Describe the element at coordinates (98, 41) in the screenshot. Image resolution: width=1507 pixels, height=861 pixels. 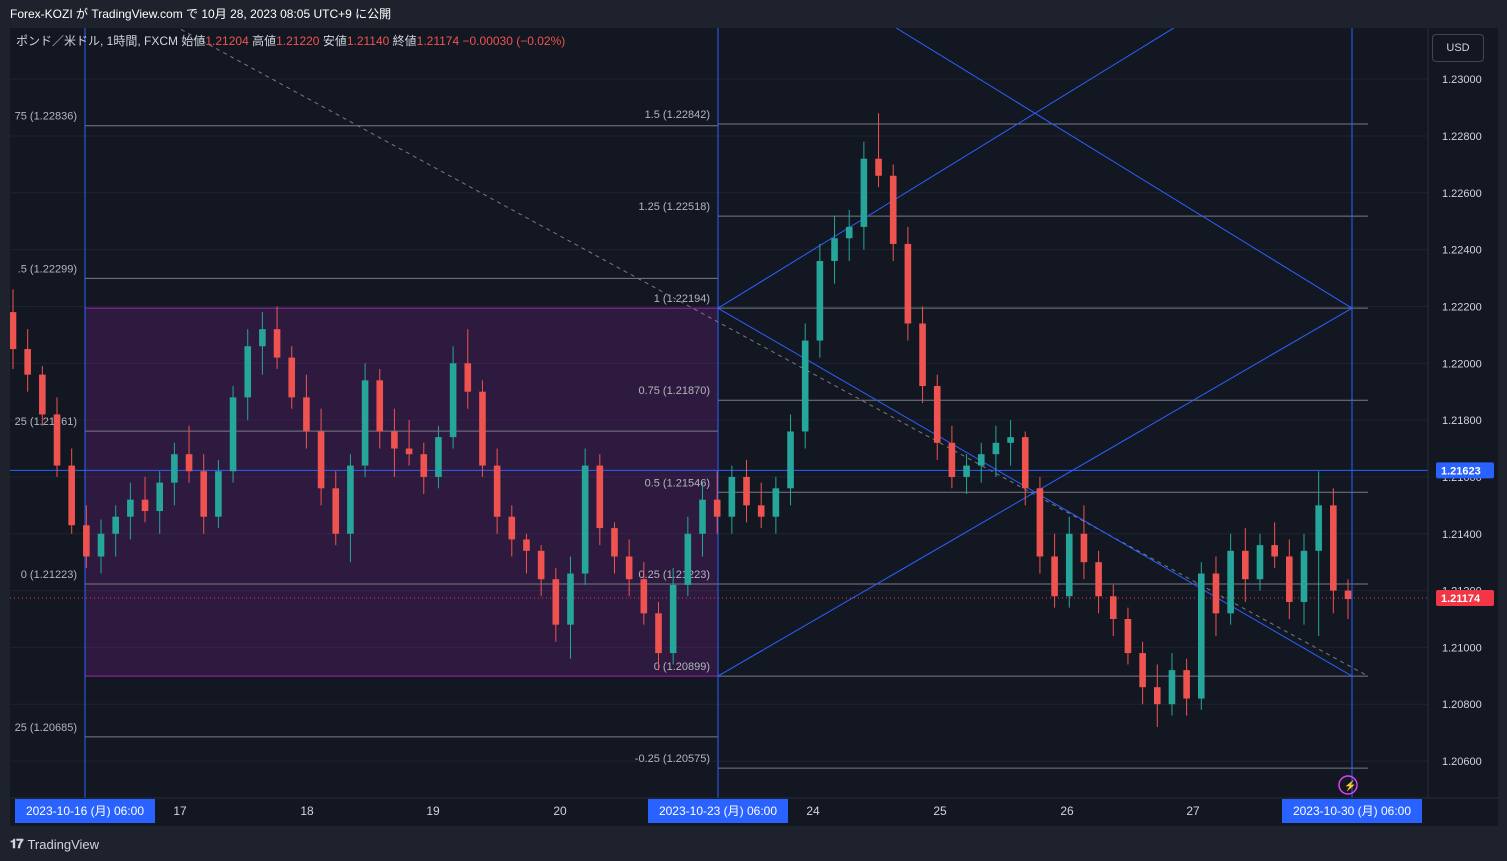
I see `legend-symbol: ポンド／米ドル, 1時間, FXCM` at that location.